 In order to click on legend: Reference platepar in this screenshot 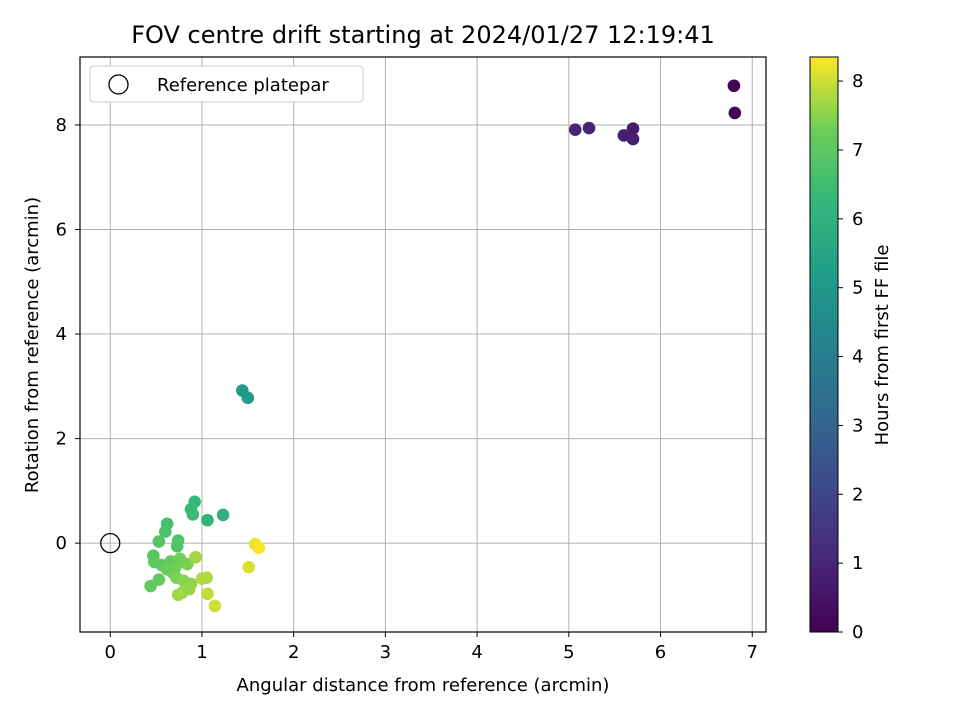, I will do `click(226, 84)`.